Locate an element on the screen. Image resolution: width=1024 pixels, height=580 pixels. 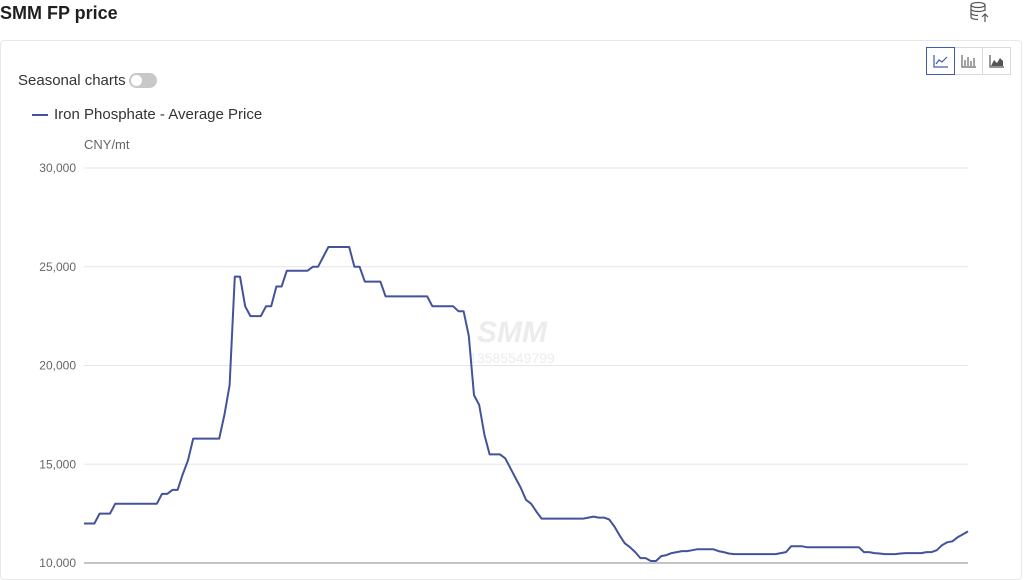
y-tick-label: 10,000 is located at coordinates (57, 562).